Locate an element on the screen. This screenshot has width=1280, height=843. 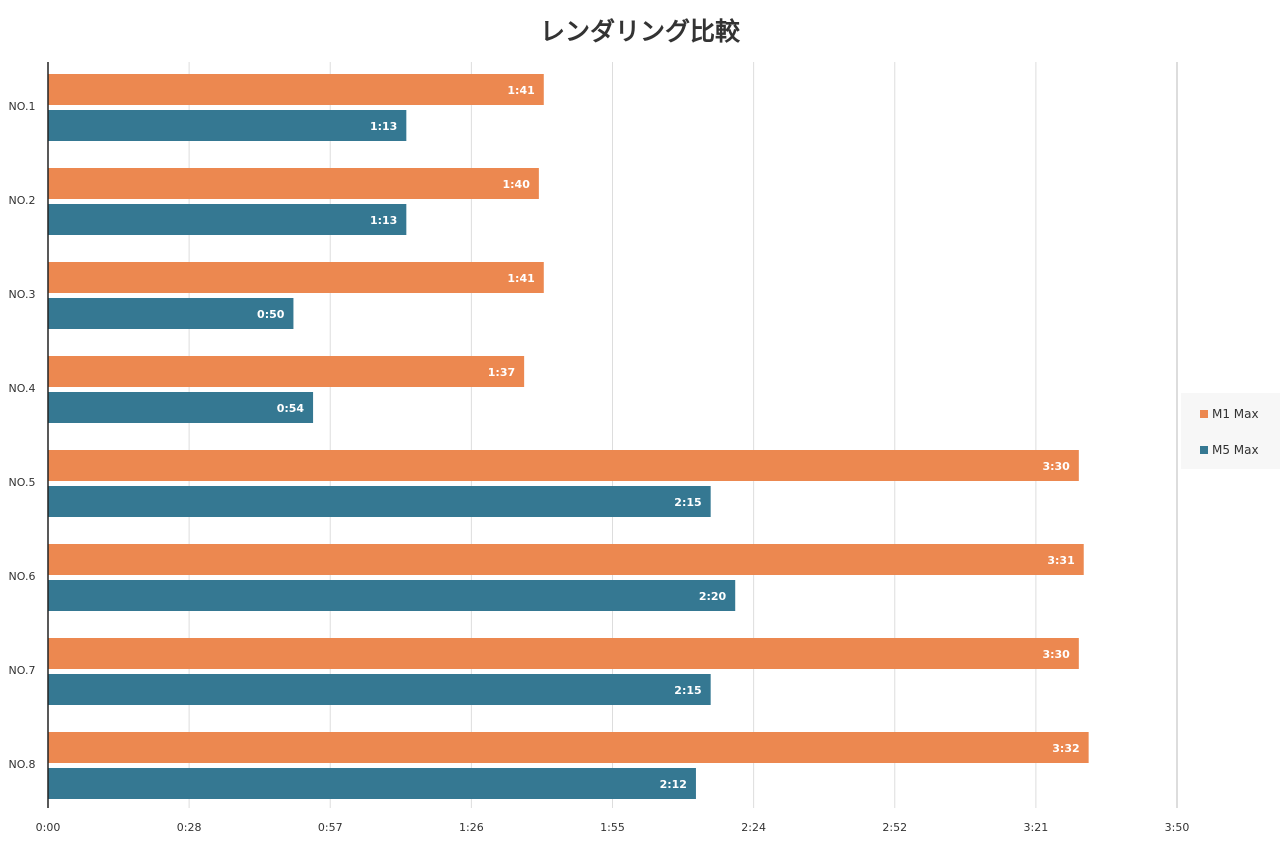
x-tick-label: 3:50 is located at coordinates (1177, 827).